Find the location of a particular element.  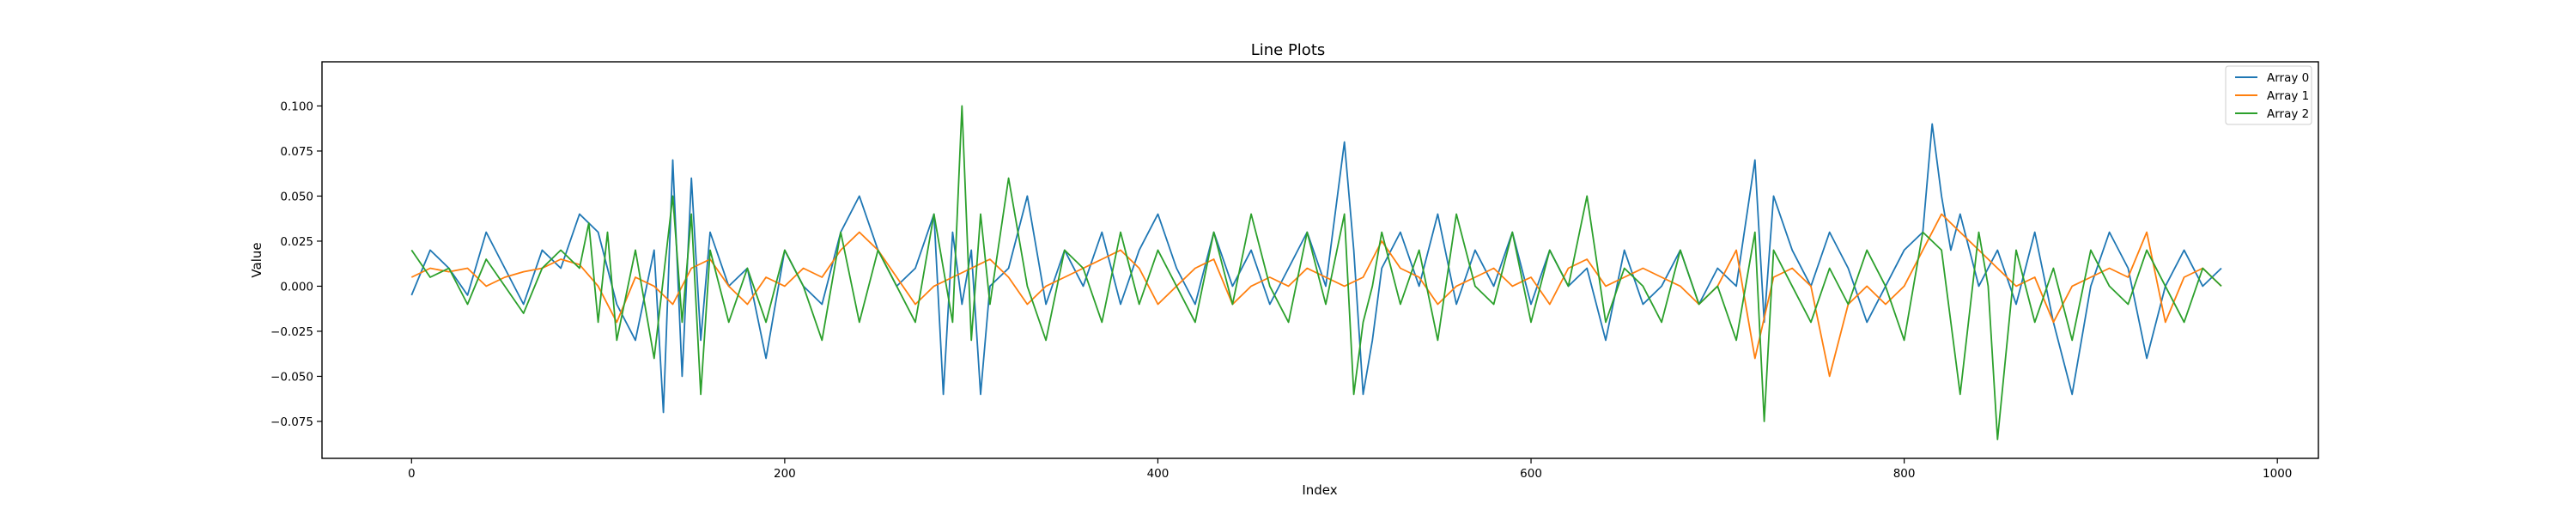

x-tick-label: 400 is located at coordinates (1158, 474).